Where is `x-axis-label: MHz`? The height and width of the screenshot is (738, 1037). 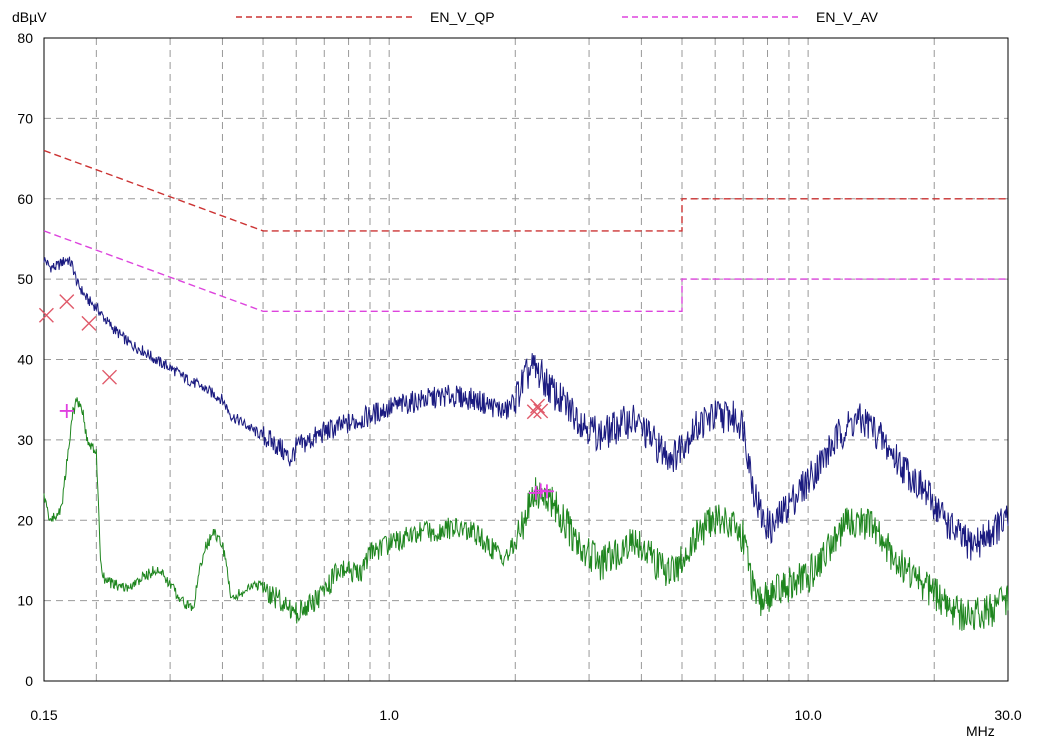
x-axis-label: MHz is located at coordinates (980, 730).